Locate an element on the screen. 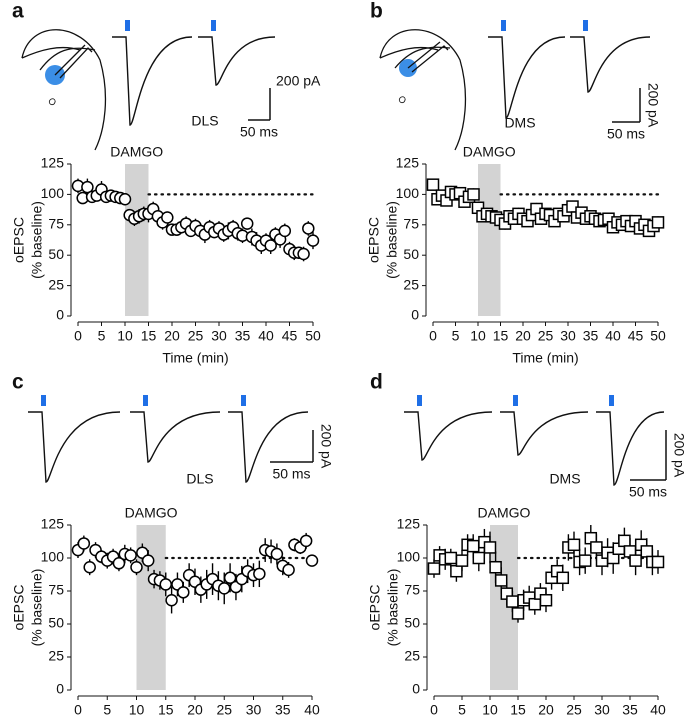 The height and width of the screenshot is (724, 685). brain-schematic-a is located at coordinates (64, 90).